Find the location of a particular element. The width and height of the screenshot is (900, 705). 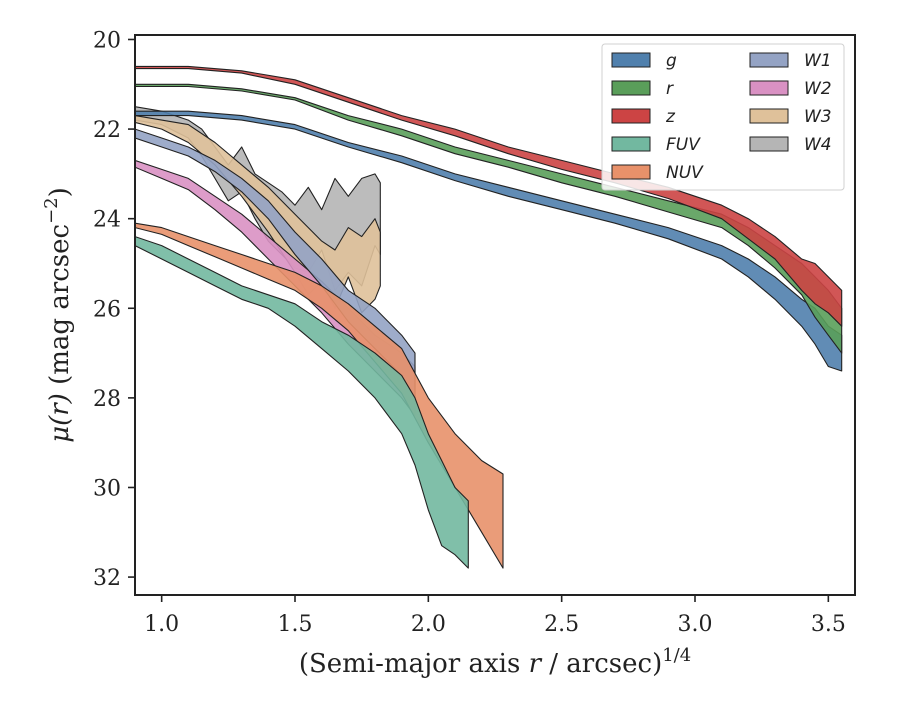

x-tick-label: 1.0 is located at coordinates (161, 624).